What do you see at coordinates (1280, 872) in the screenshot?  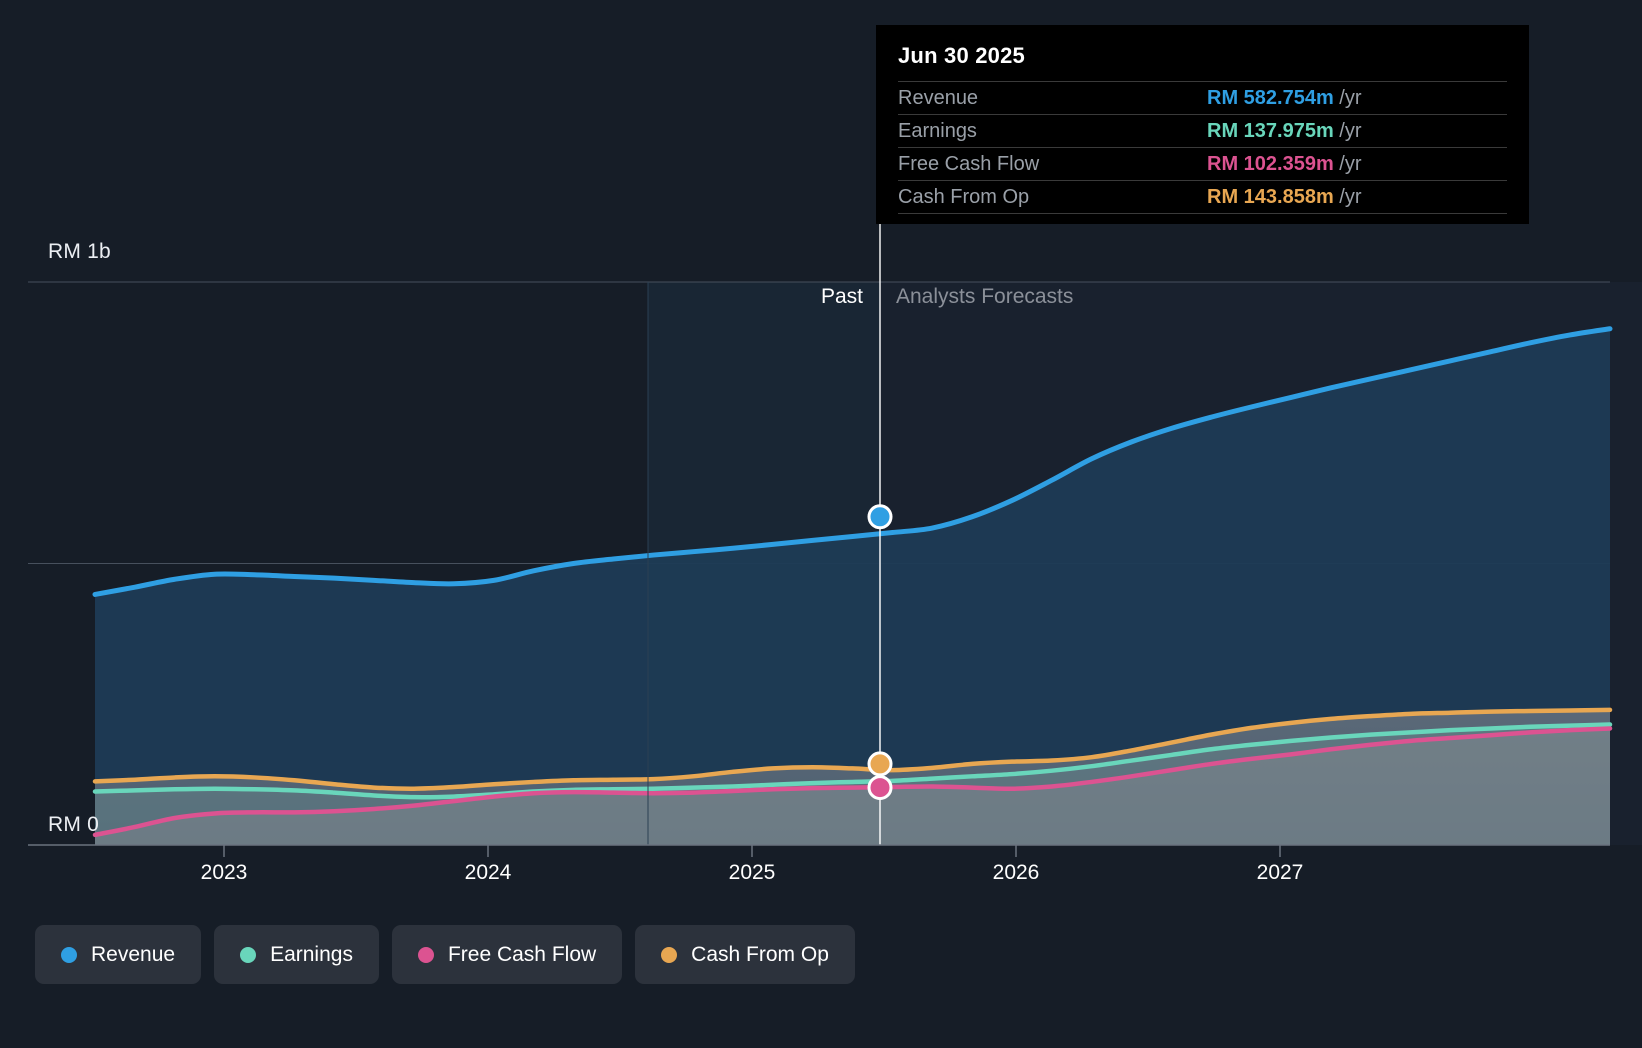 I see `x-tick-2027: 2027` at bounding box center [1280, 872].